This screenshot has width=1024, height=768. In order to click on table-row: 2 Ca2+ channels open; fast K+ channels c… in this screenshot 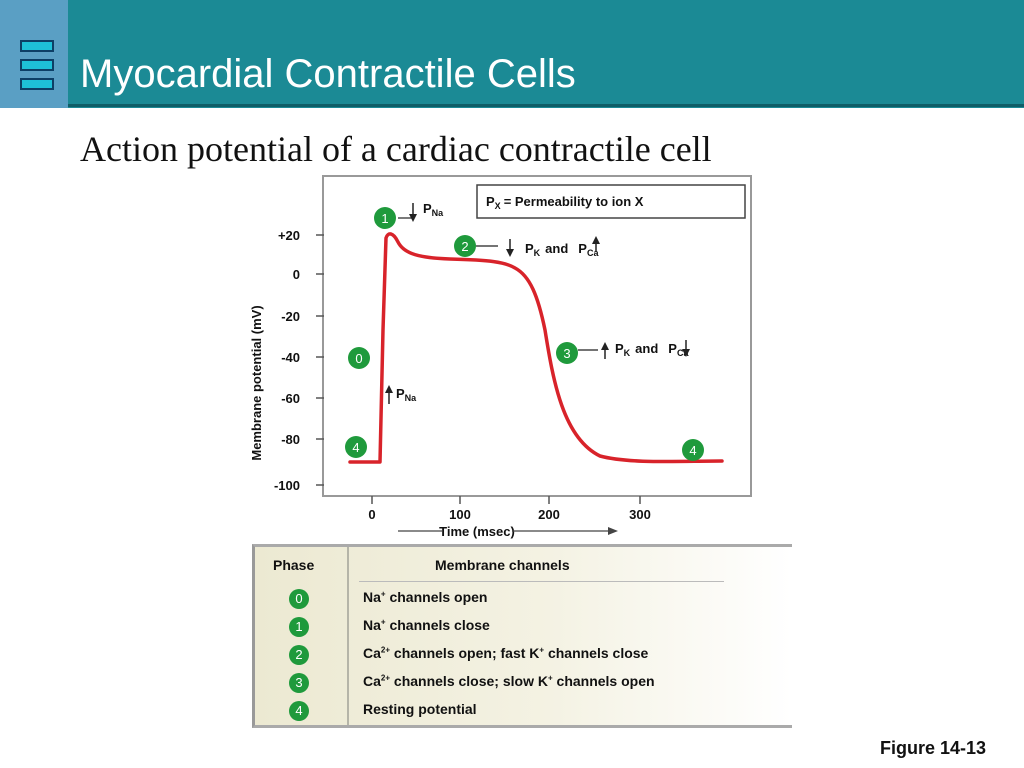, I will do `click(525, 655)`.